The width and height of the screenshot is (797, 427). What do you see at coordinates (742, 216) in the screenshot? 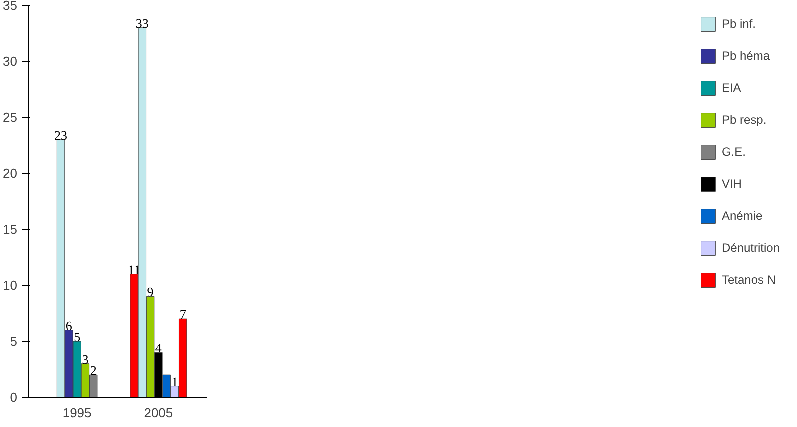
I see `legend-label: Anémie` at bounding box center [742, 216].